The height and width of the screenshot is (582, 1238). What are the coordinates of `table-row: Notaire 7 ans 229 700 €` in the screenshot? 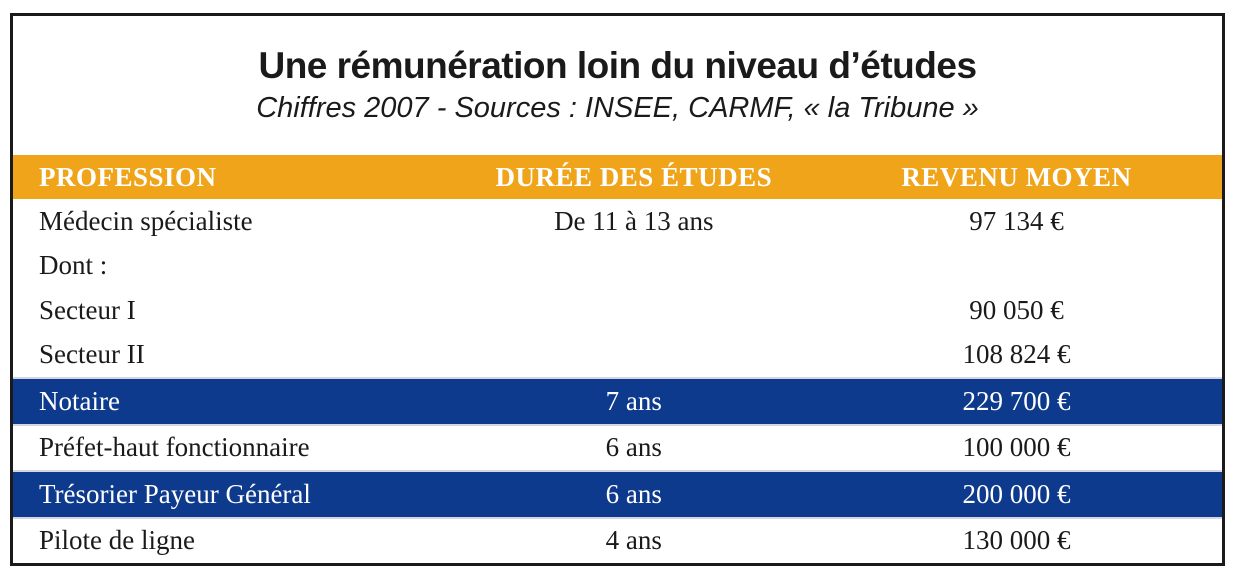 It's located at (617, 401).